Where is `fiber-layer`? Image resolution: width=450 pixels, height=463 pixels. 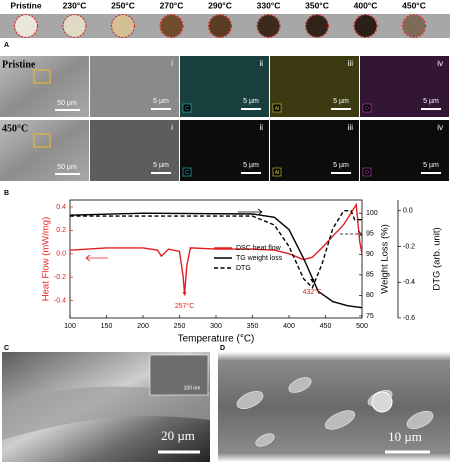 fiber-layer is located at coordinates (106, 413).